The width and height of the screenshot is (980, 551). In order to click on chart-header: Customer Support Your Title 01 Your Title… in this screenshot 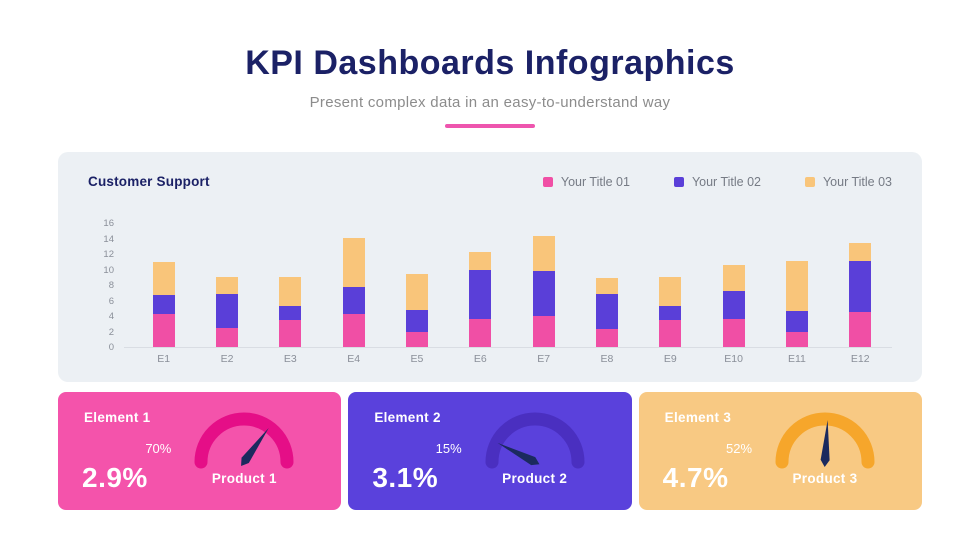, I will do `click(490, 181)`.